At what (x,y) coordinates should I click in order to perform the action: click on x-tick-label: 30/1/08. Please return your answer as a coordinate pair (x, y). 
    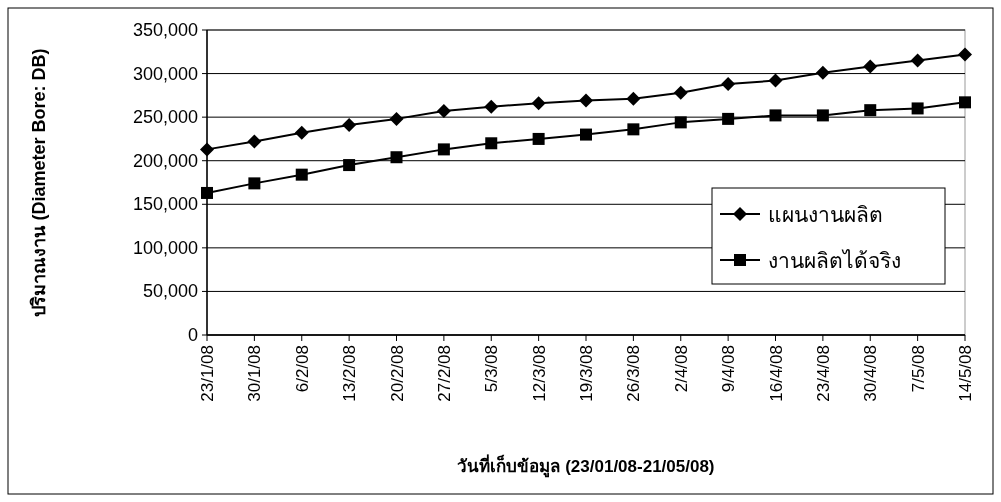
    Looking at the image, I should click on (255, 373).